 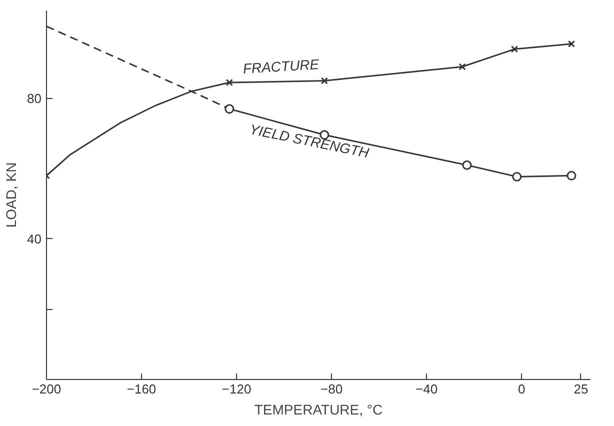 I want to click on series-label: FRACTURE, so click(x=281, y=66).